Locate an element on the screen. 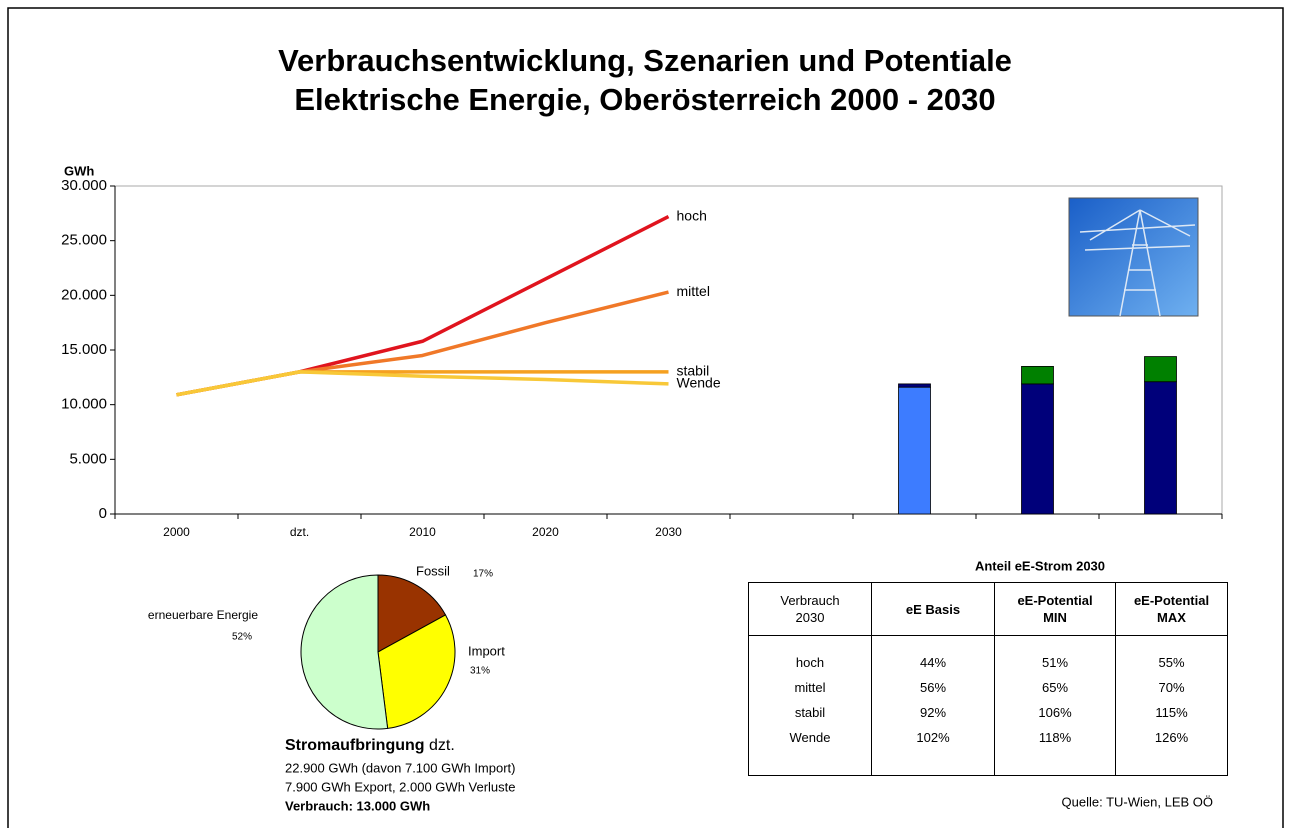  x-tick-label: 2030 is located at coordinates (668, 532).